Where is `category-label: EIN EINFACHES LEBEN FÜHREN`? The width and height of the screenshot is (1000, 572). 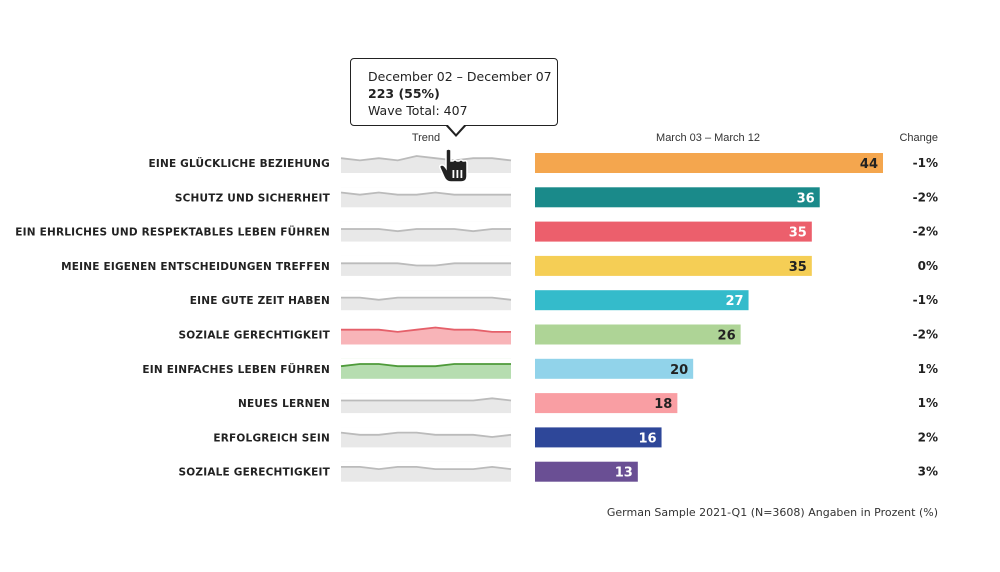 category-label: EIN EINFACHES LEBEN FÜHREN is located at coordinates (236, 369).